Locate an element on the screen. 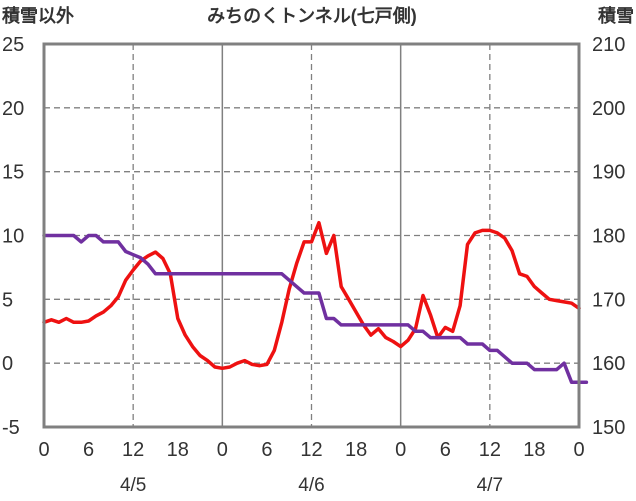 This screenshot has height=501, width=636. y-right-tick-label: 210 is located at coordinates (608, 45).